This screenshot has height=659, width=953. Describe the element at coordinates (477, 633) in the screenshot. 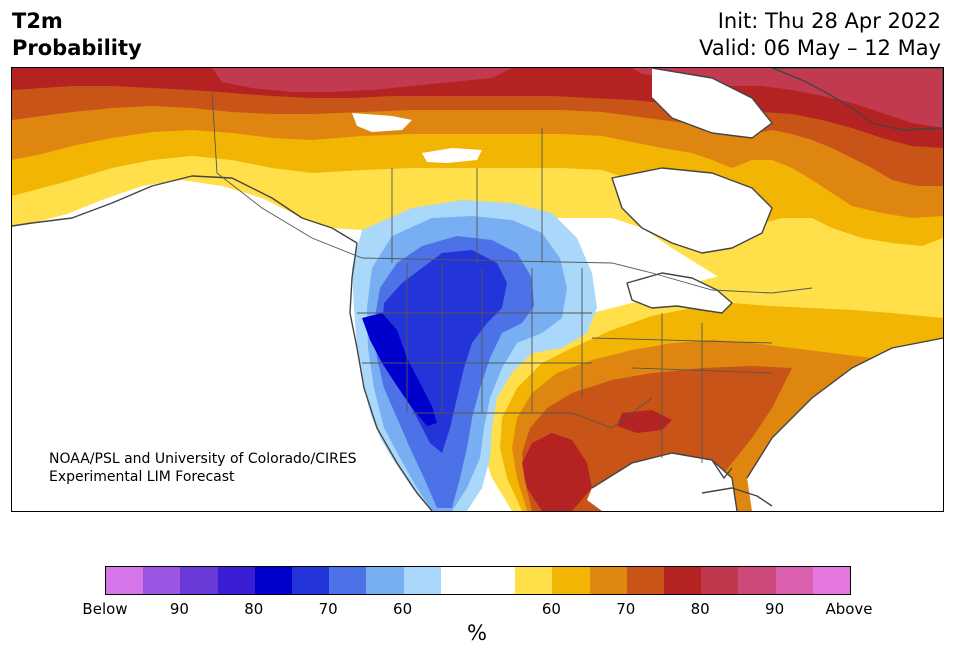

I see `colorbar-unit-label: %` at that location.